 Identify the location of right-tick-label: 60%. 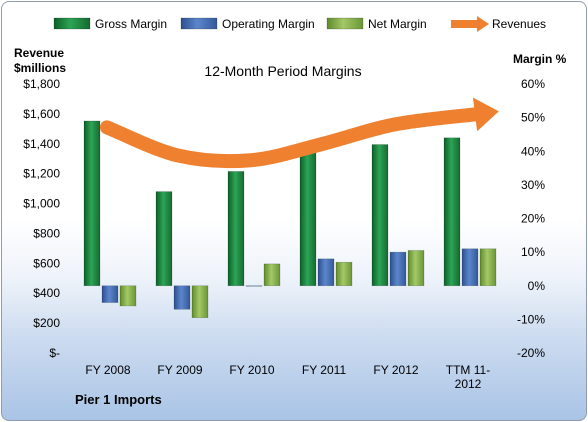
(533, 84).